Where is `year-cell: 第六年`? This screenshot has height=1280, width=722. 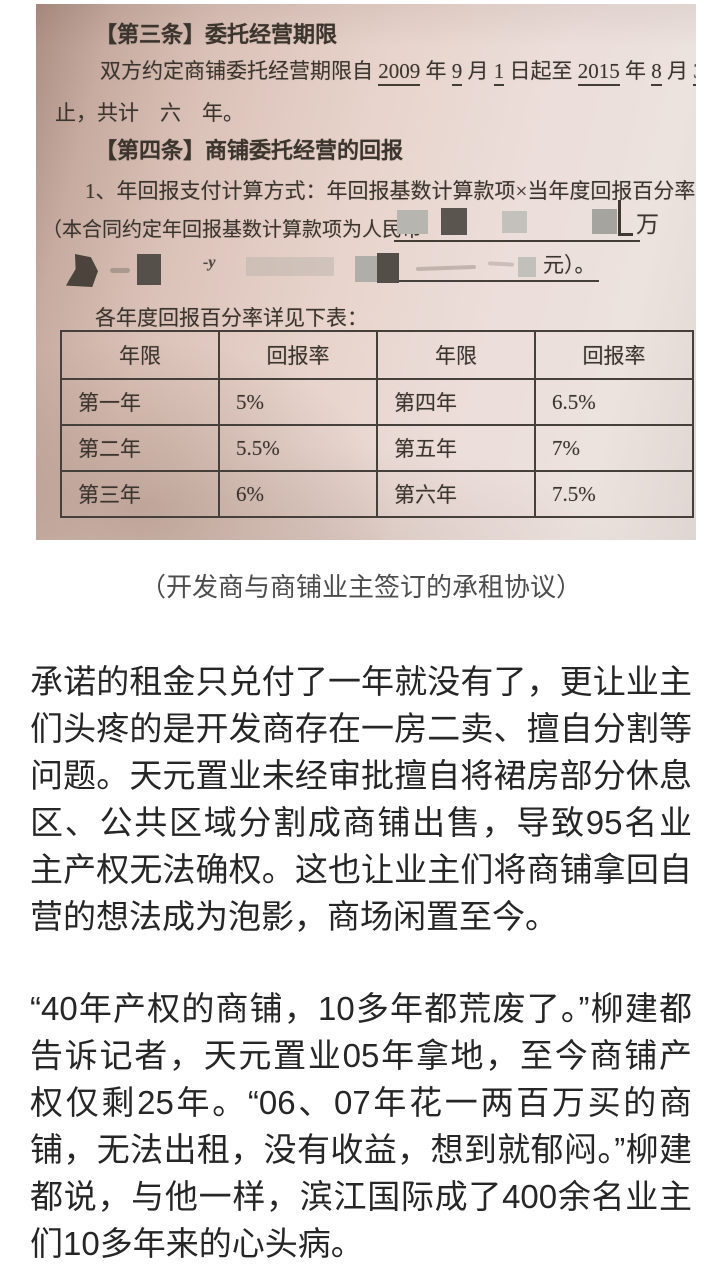
year-cell: 第六年 is located at coordinates (456, 494).